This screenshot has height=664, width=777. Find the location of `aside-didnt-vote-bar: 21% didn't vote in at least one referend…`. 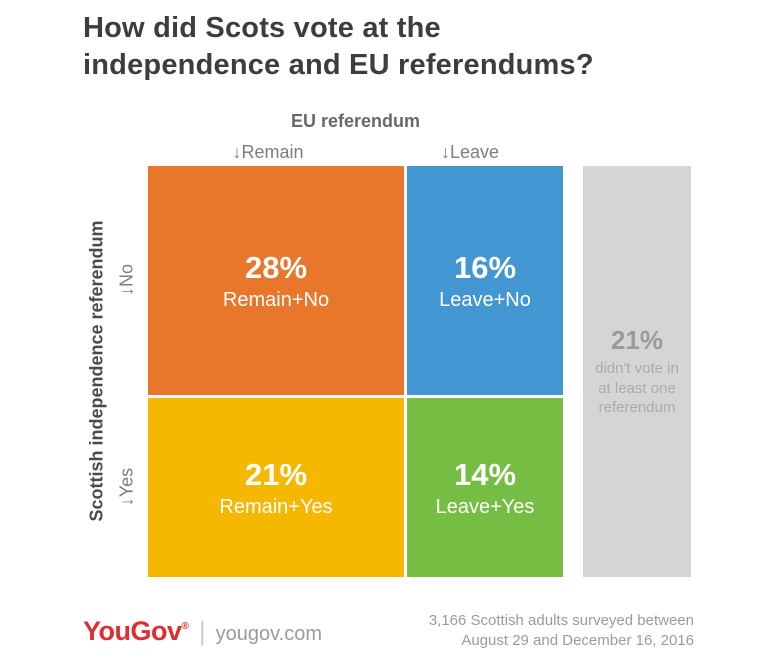

aside-didnt-vote-bar: 21% didn't vote in at least one referend… is located at coordinates (637, 371).